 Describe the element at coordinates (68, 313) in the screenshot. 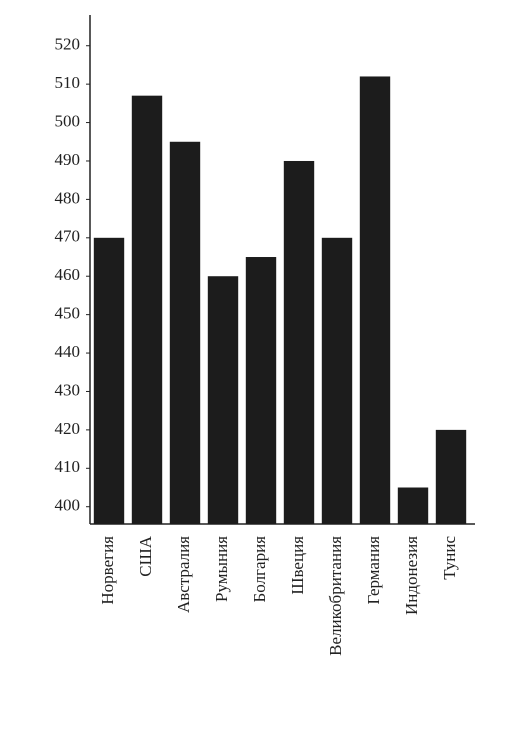

I see `y-tick-label: 450` at that location.